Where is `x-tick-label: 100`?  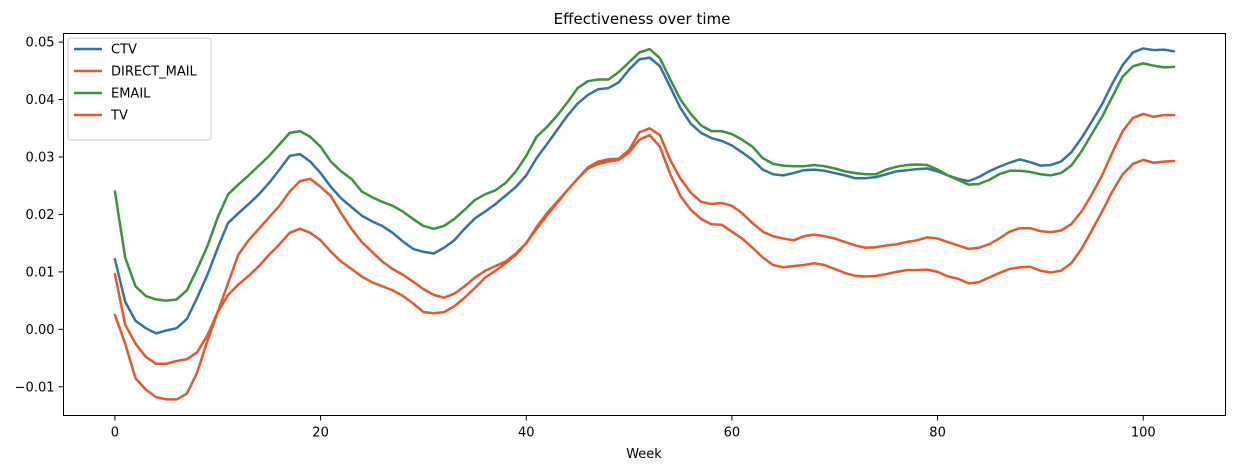
x-tick-label: 100 is located at coordinates (1143, 433).